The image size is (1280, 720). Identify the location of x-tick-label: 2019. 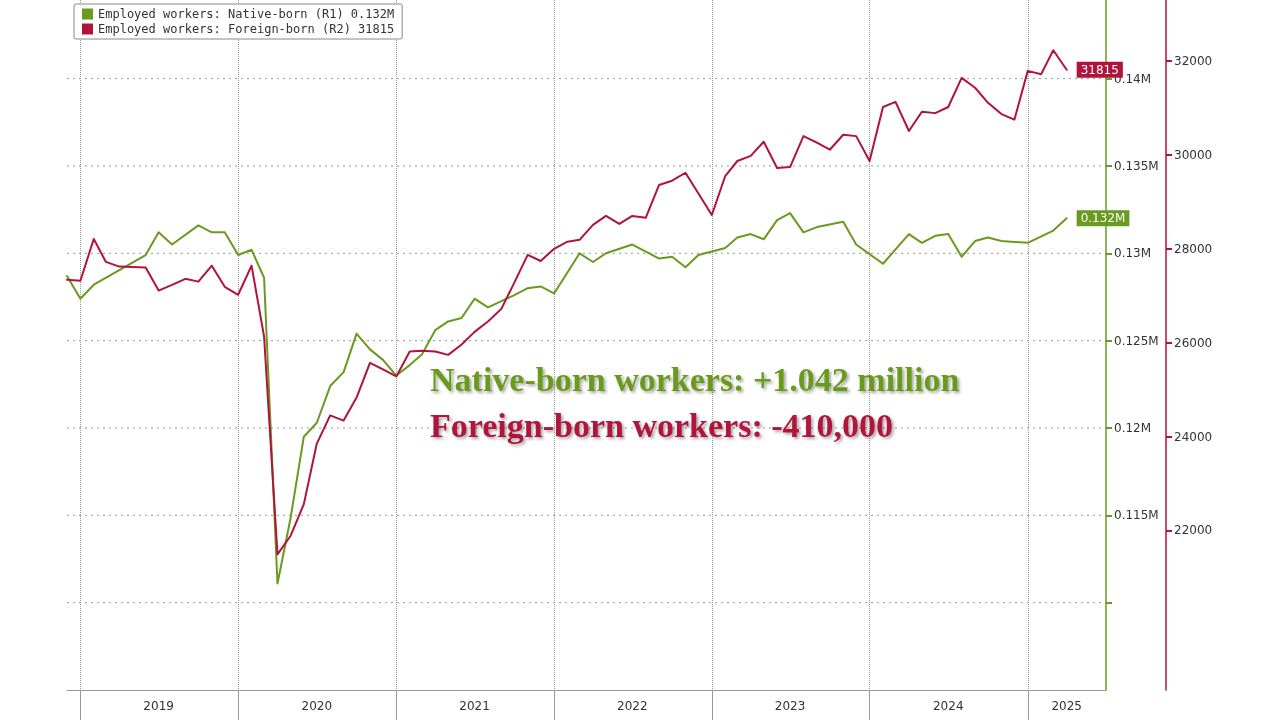
(158, 706).